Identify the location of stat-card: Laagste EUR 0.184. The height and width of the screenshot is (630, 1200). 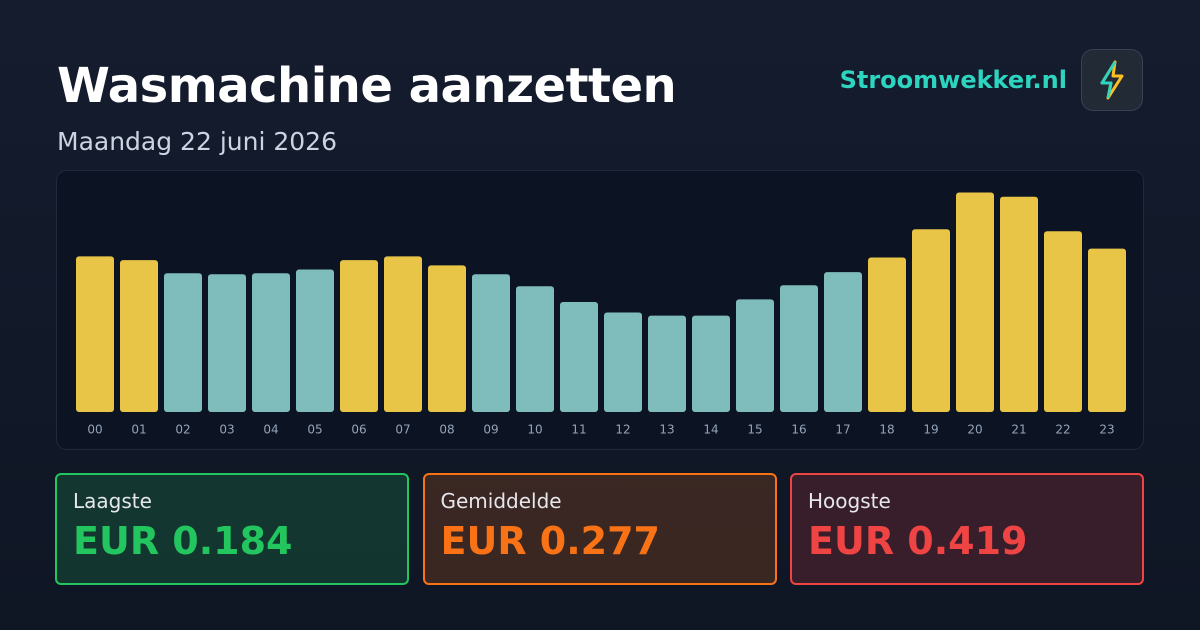
(232, 529).